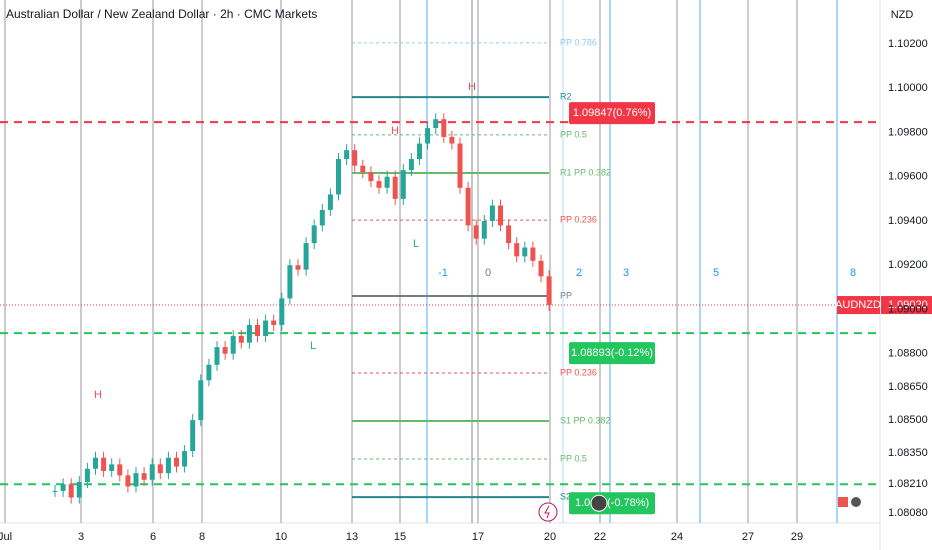  I want to click on symbol-tag, so click(858, 305).